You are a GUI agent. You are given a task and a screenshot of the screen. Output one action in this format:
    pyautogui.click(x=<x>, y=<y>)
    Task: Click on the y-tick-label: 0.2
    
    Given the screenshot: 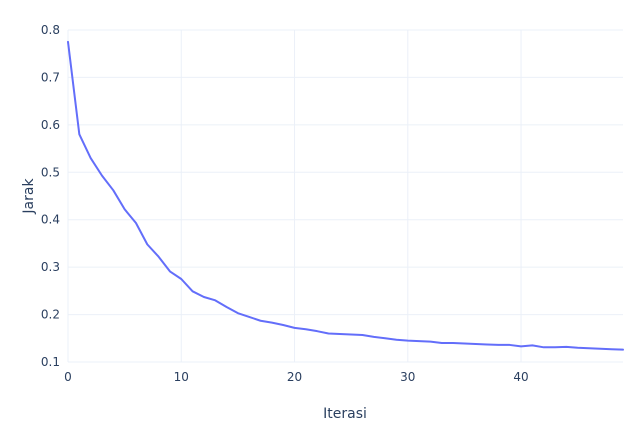 What is the action you would take?
    pyautogui.click(x=50, y=315)
    